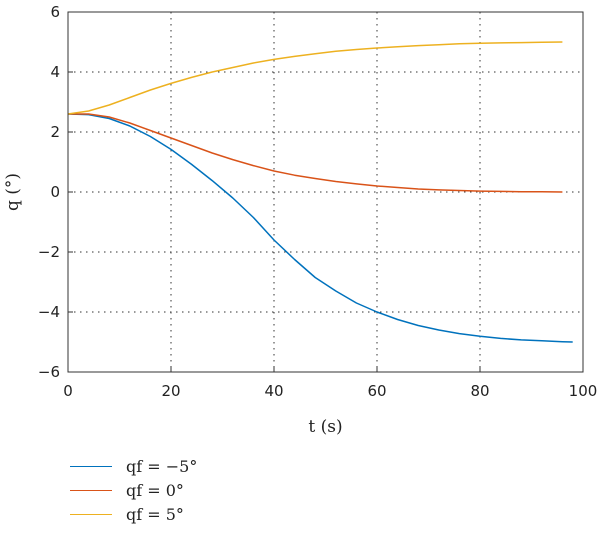 Image resolution: width=600 pixels, height=540 pixels. I want to click on x-tick-label: 80, so click(479, 391).